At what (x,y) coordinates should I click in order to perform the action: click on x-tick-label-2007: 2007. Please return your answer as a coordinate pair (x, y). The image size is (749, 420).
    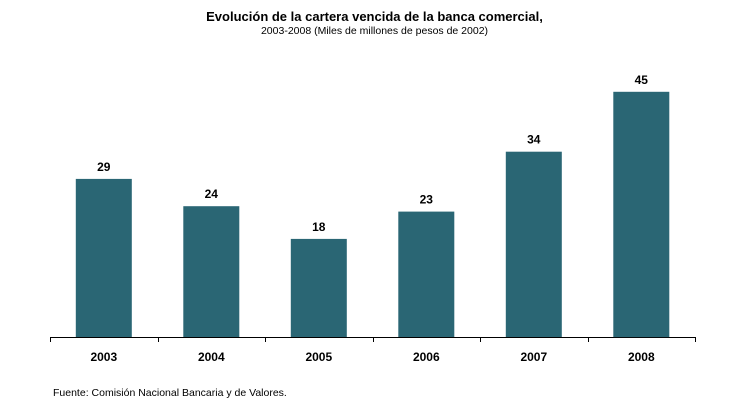
    Looking at the image, I should click on (533, 357).